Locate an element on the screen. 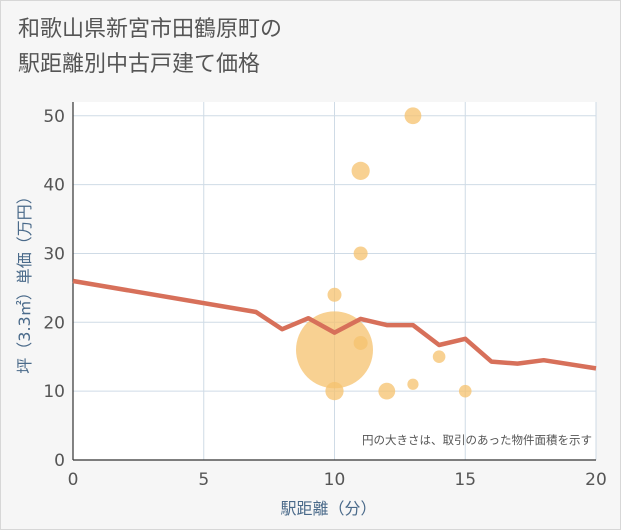 Image resolution: width=621 pixels, height=530 pixels. trend-line is located at coordinates (334, 324).